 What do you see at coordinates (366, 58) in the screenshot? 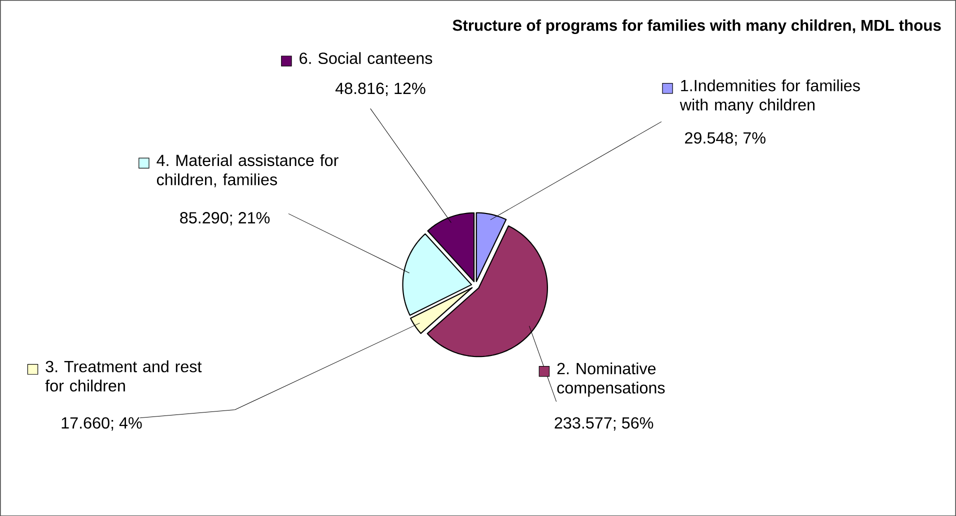
I see `legend-label: 6. Social canteens` at bounding box center [366, 58].